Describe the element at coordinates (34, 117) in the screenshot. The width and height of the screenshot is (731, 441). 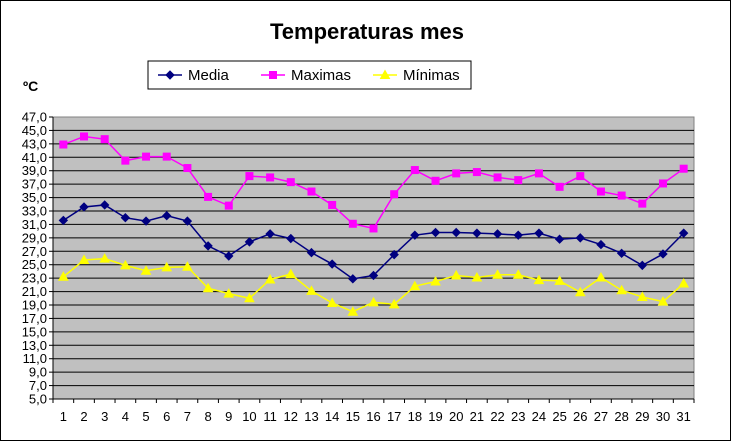
I see `y-tick-label: 47,0` at that location.